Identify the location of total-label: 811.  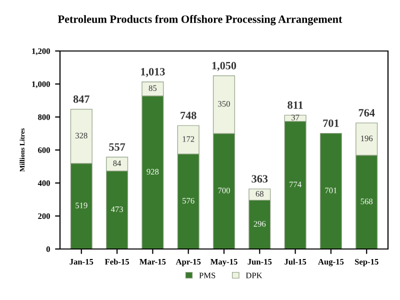
(295, 105).